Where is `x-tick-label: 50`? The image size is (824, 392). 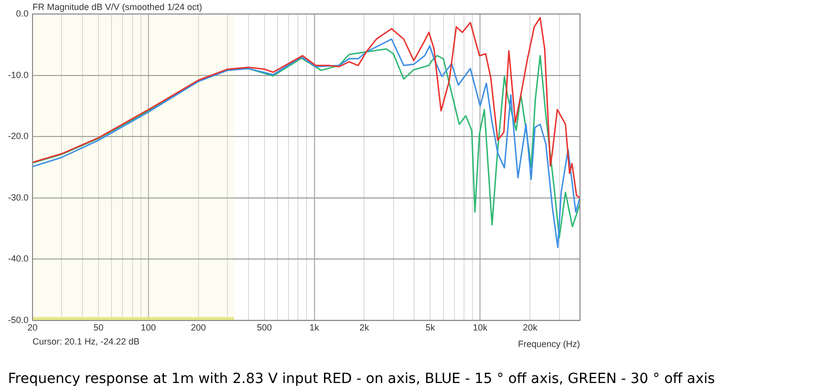
x-tick-label: 50 is located at coordinates (99, 327).